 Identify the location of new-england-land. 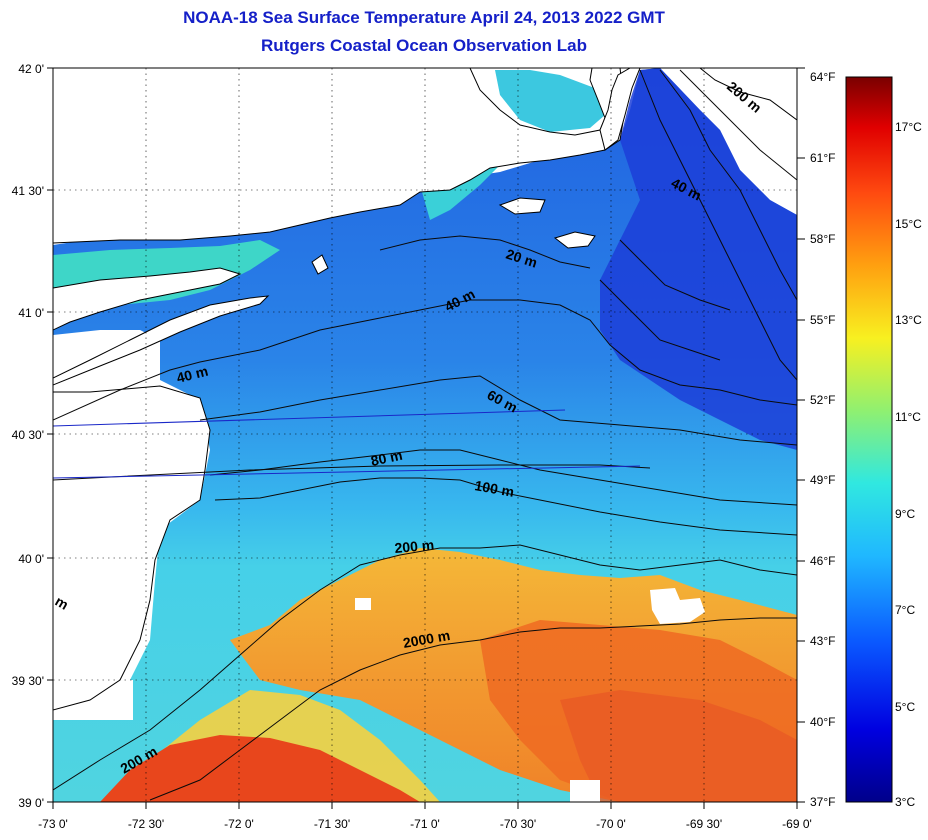
(339, 156).